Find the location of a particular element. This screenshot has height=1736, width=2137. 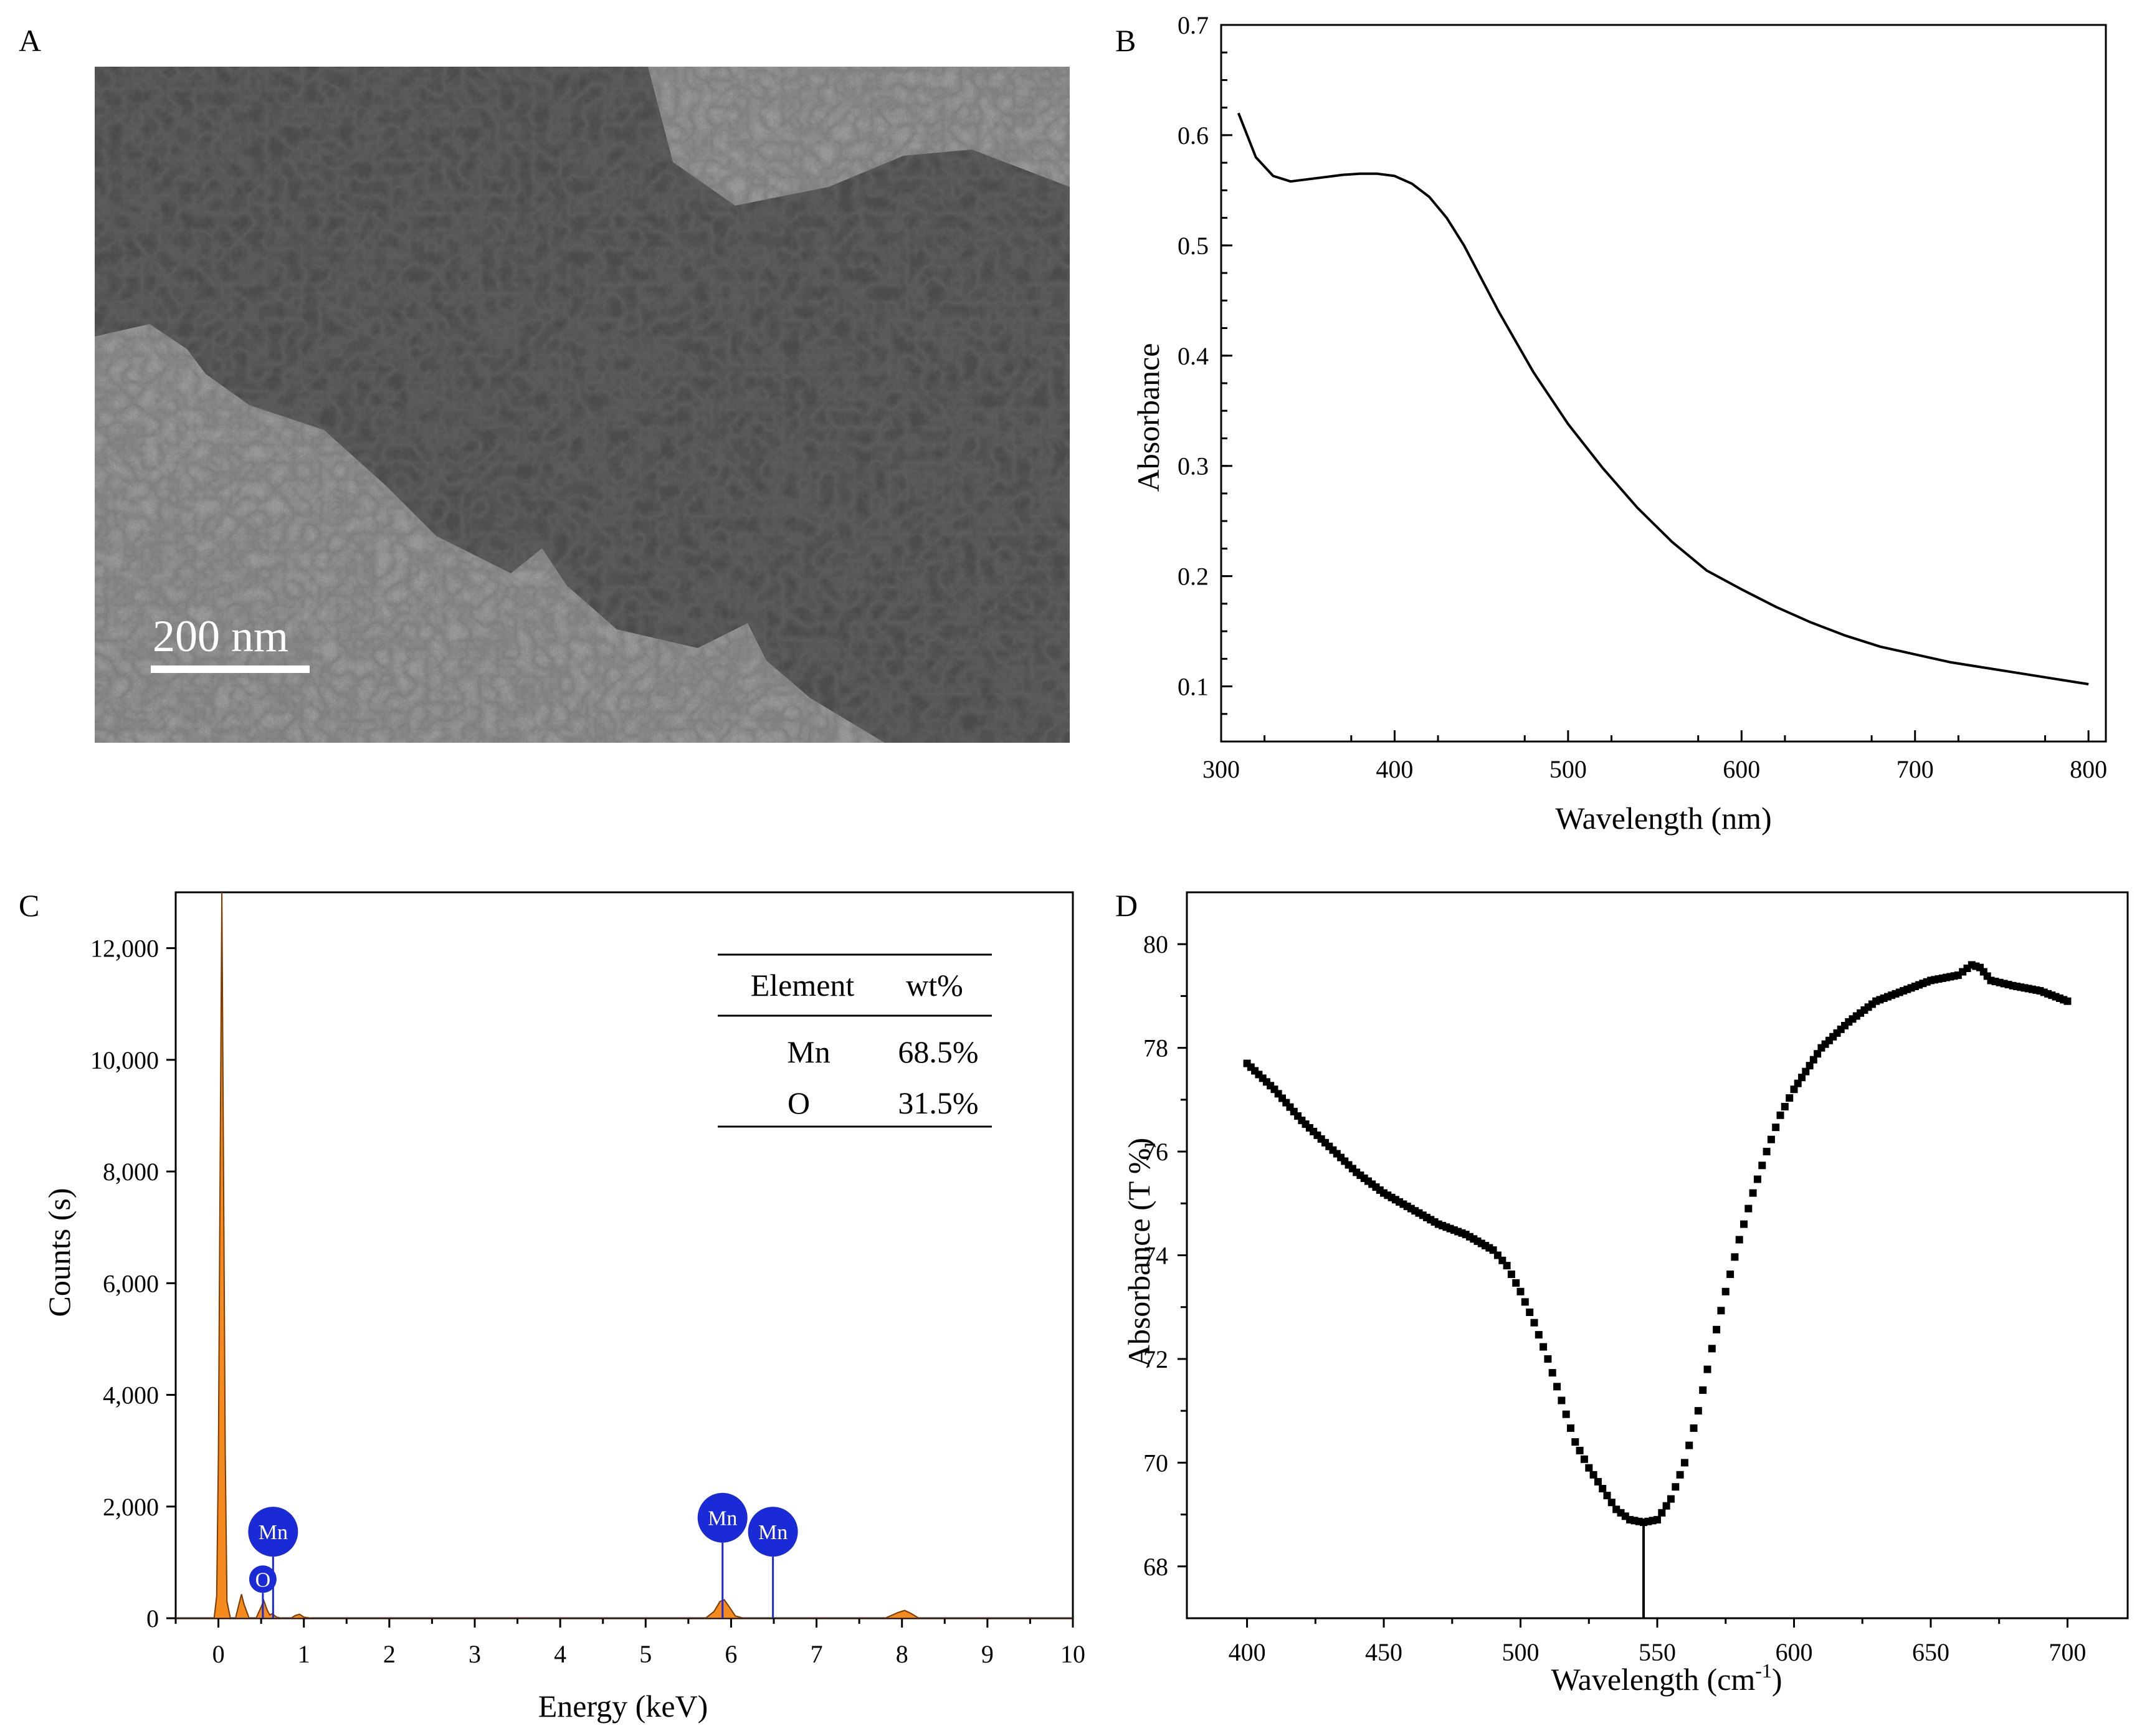

x-tick-label: 2 is located at coordinates (389, 1654).